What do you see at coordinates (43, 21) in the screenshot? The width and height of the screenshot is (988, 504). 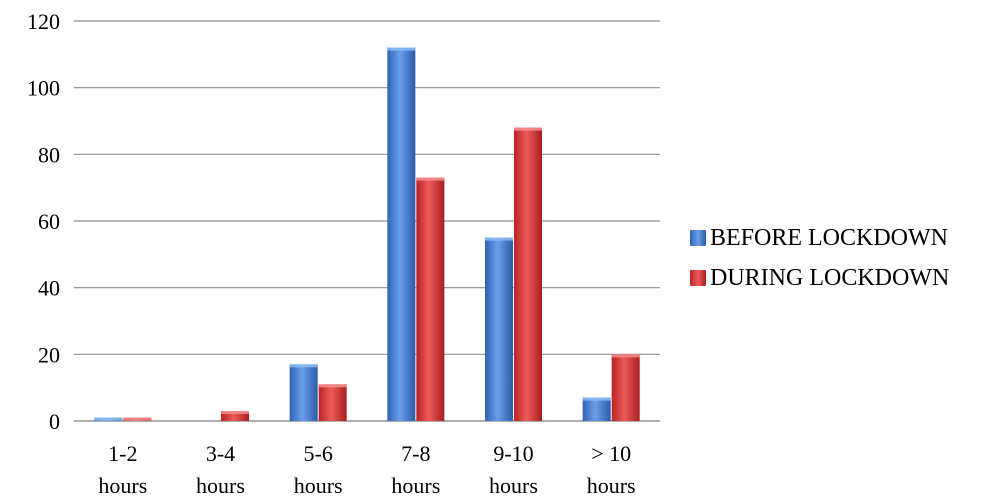 I see `y-tick-label-120: 120` at bounding box center [43, 21].